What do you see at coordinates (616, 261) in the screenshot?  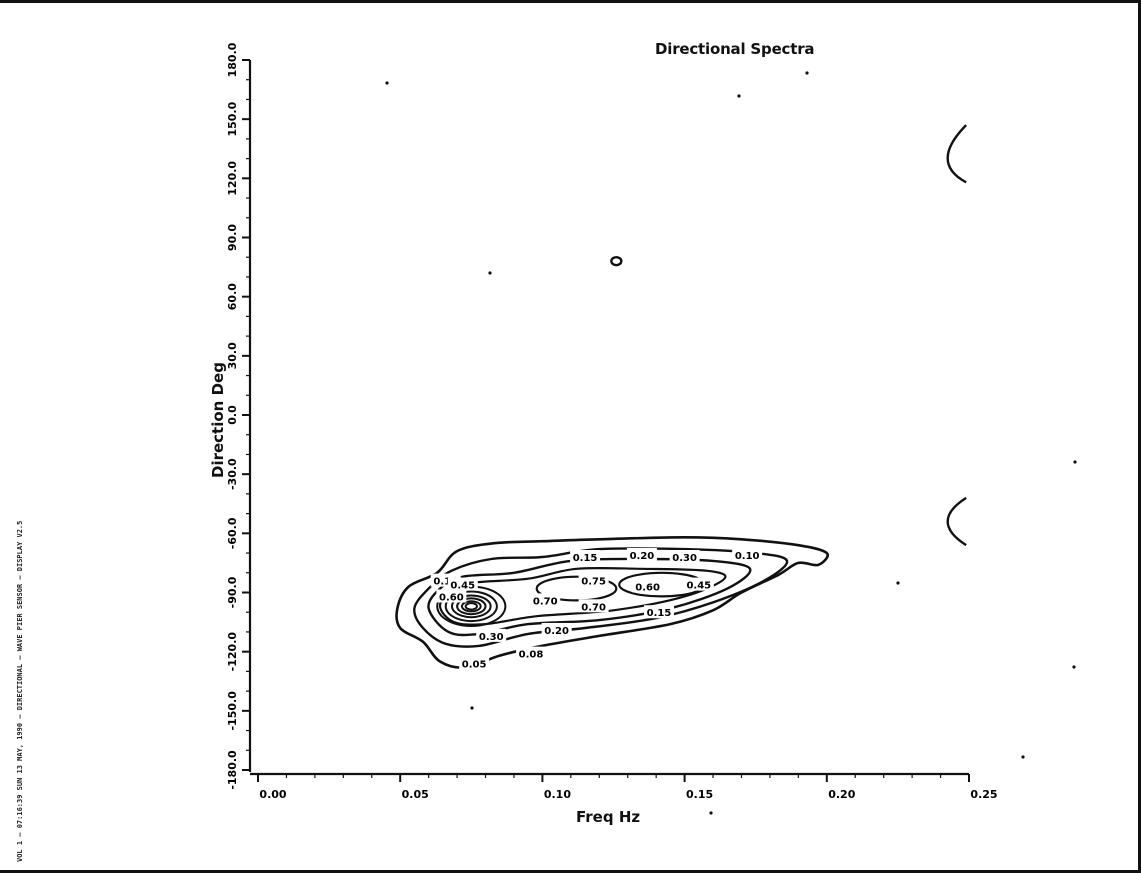 I see `isolated-contour` at bounding box center [616, 261].